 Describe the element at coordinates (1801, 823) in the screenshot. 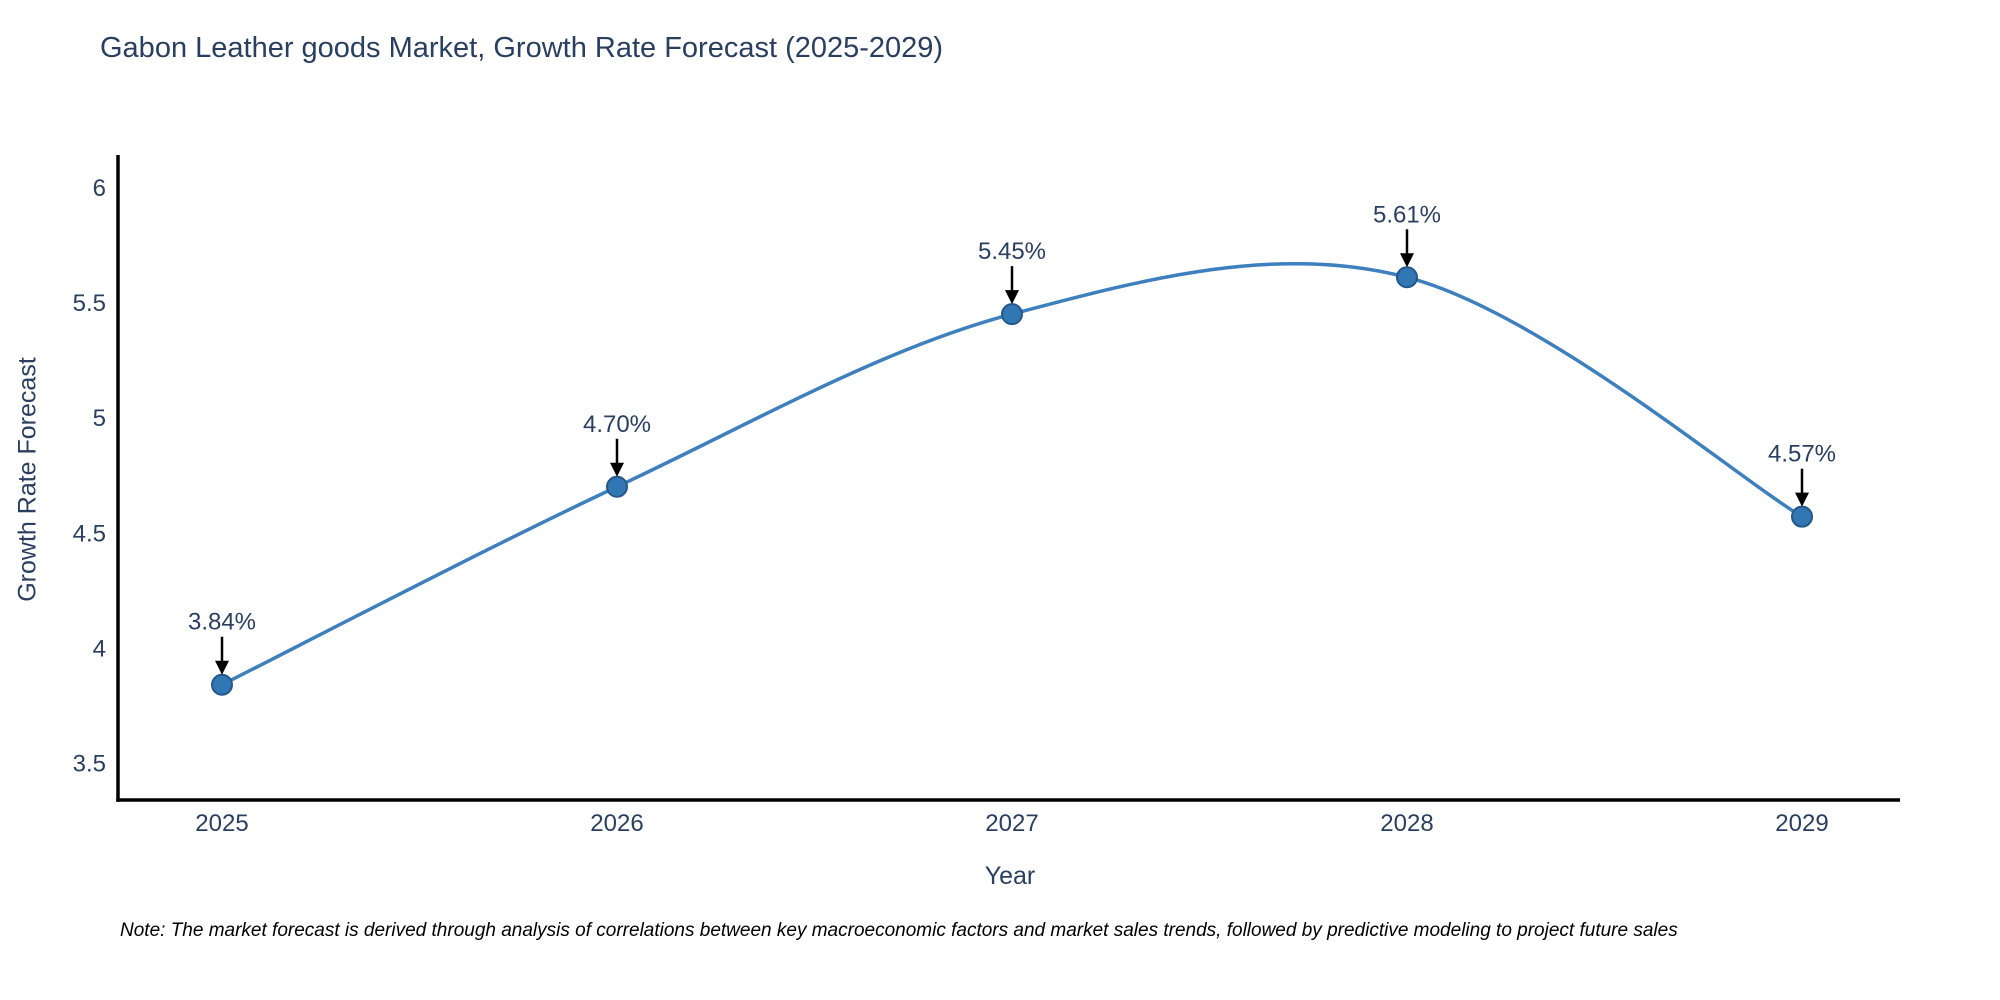

I see `x-tick-label: 2029` at that location.